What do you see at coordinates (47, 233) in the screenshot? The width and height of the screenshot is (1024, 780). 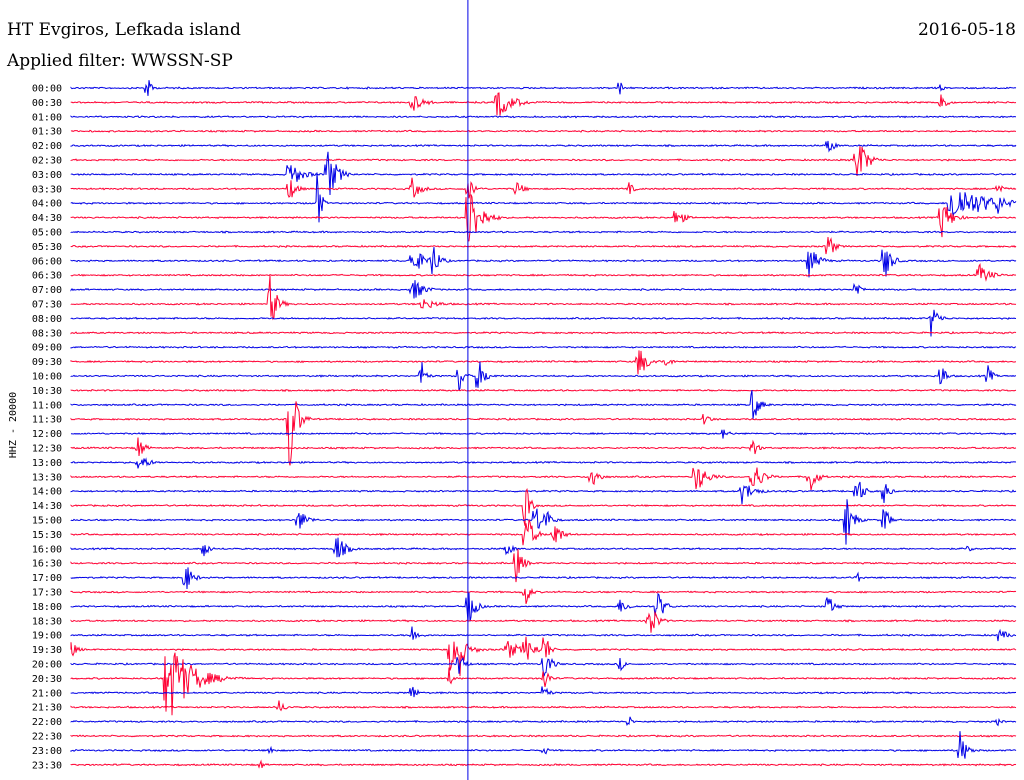 I see `row-label: 05:00` at bounding box center [47, 233].